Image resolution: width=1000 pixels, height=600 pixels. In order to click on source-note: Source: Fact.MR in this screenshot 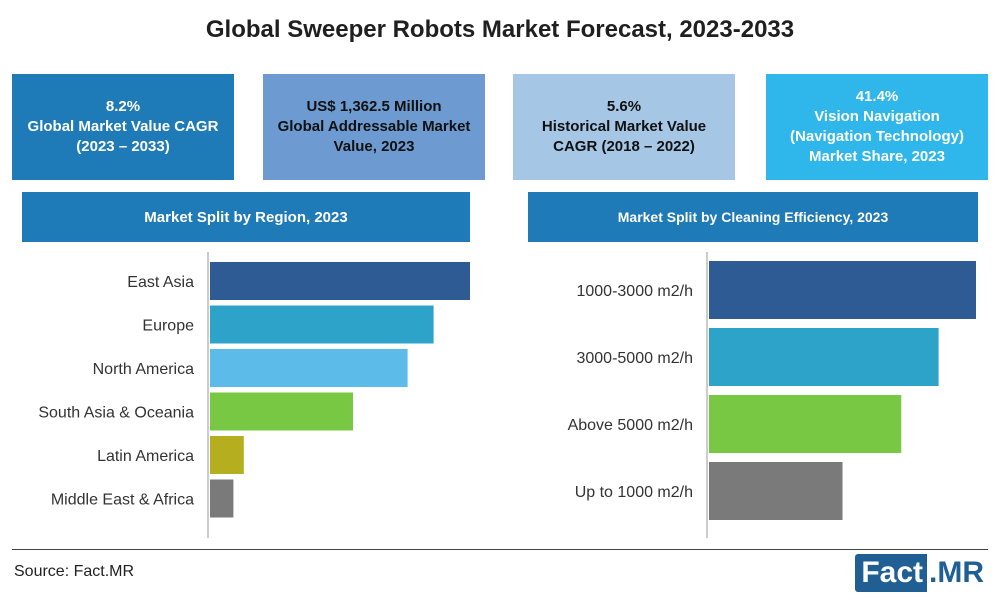, I will do `click(74, 571)`.